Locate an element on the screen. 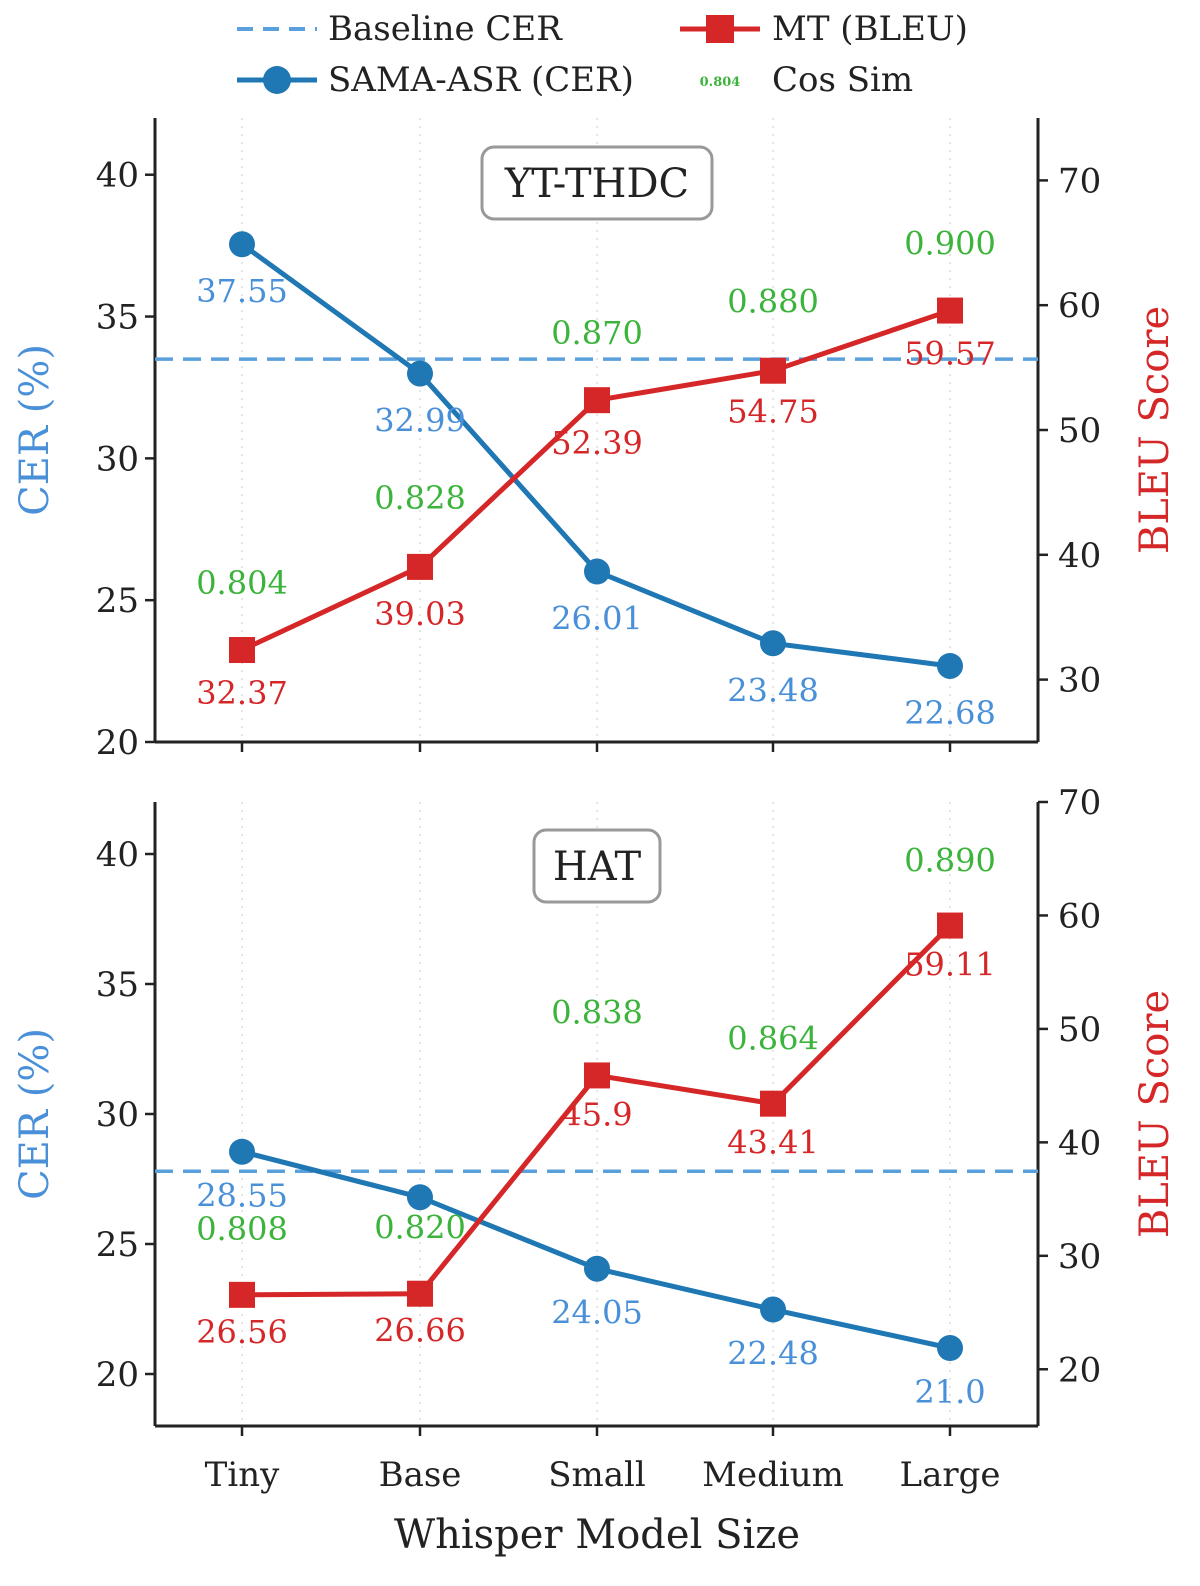  cer-data-label: 28.55 is located at coordinates (242, 1196).